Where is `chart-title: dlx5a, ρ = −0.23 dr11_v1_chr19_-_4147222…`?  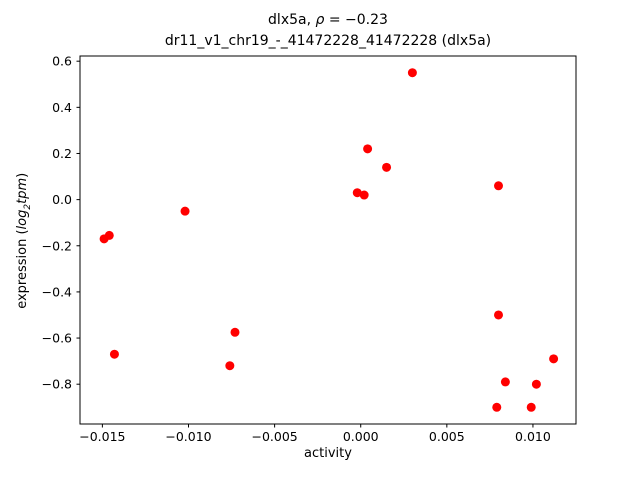 chart-title: dlx5a, ρ = −0.23 dr11_v1_chr19_-_4147222… is located at coordinates (328, 31).